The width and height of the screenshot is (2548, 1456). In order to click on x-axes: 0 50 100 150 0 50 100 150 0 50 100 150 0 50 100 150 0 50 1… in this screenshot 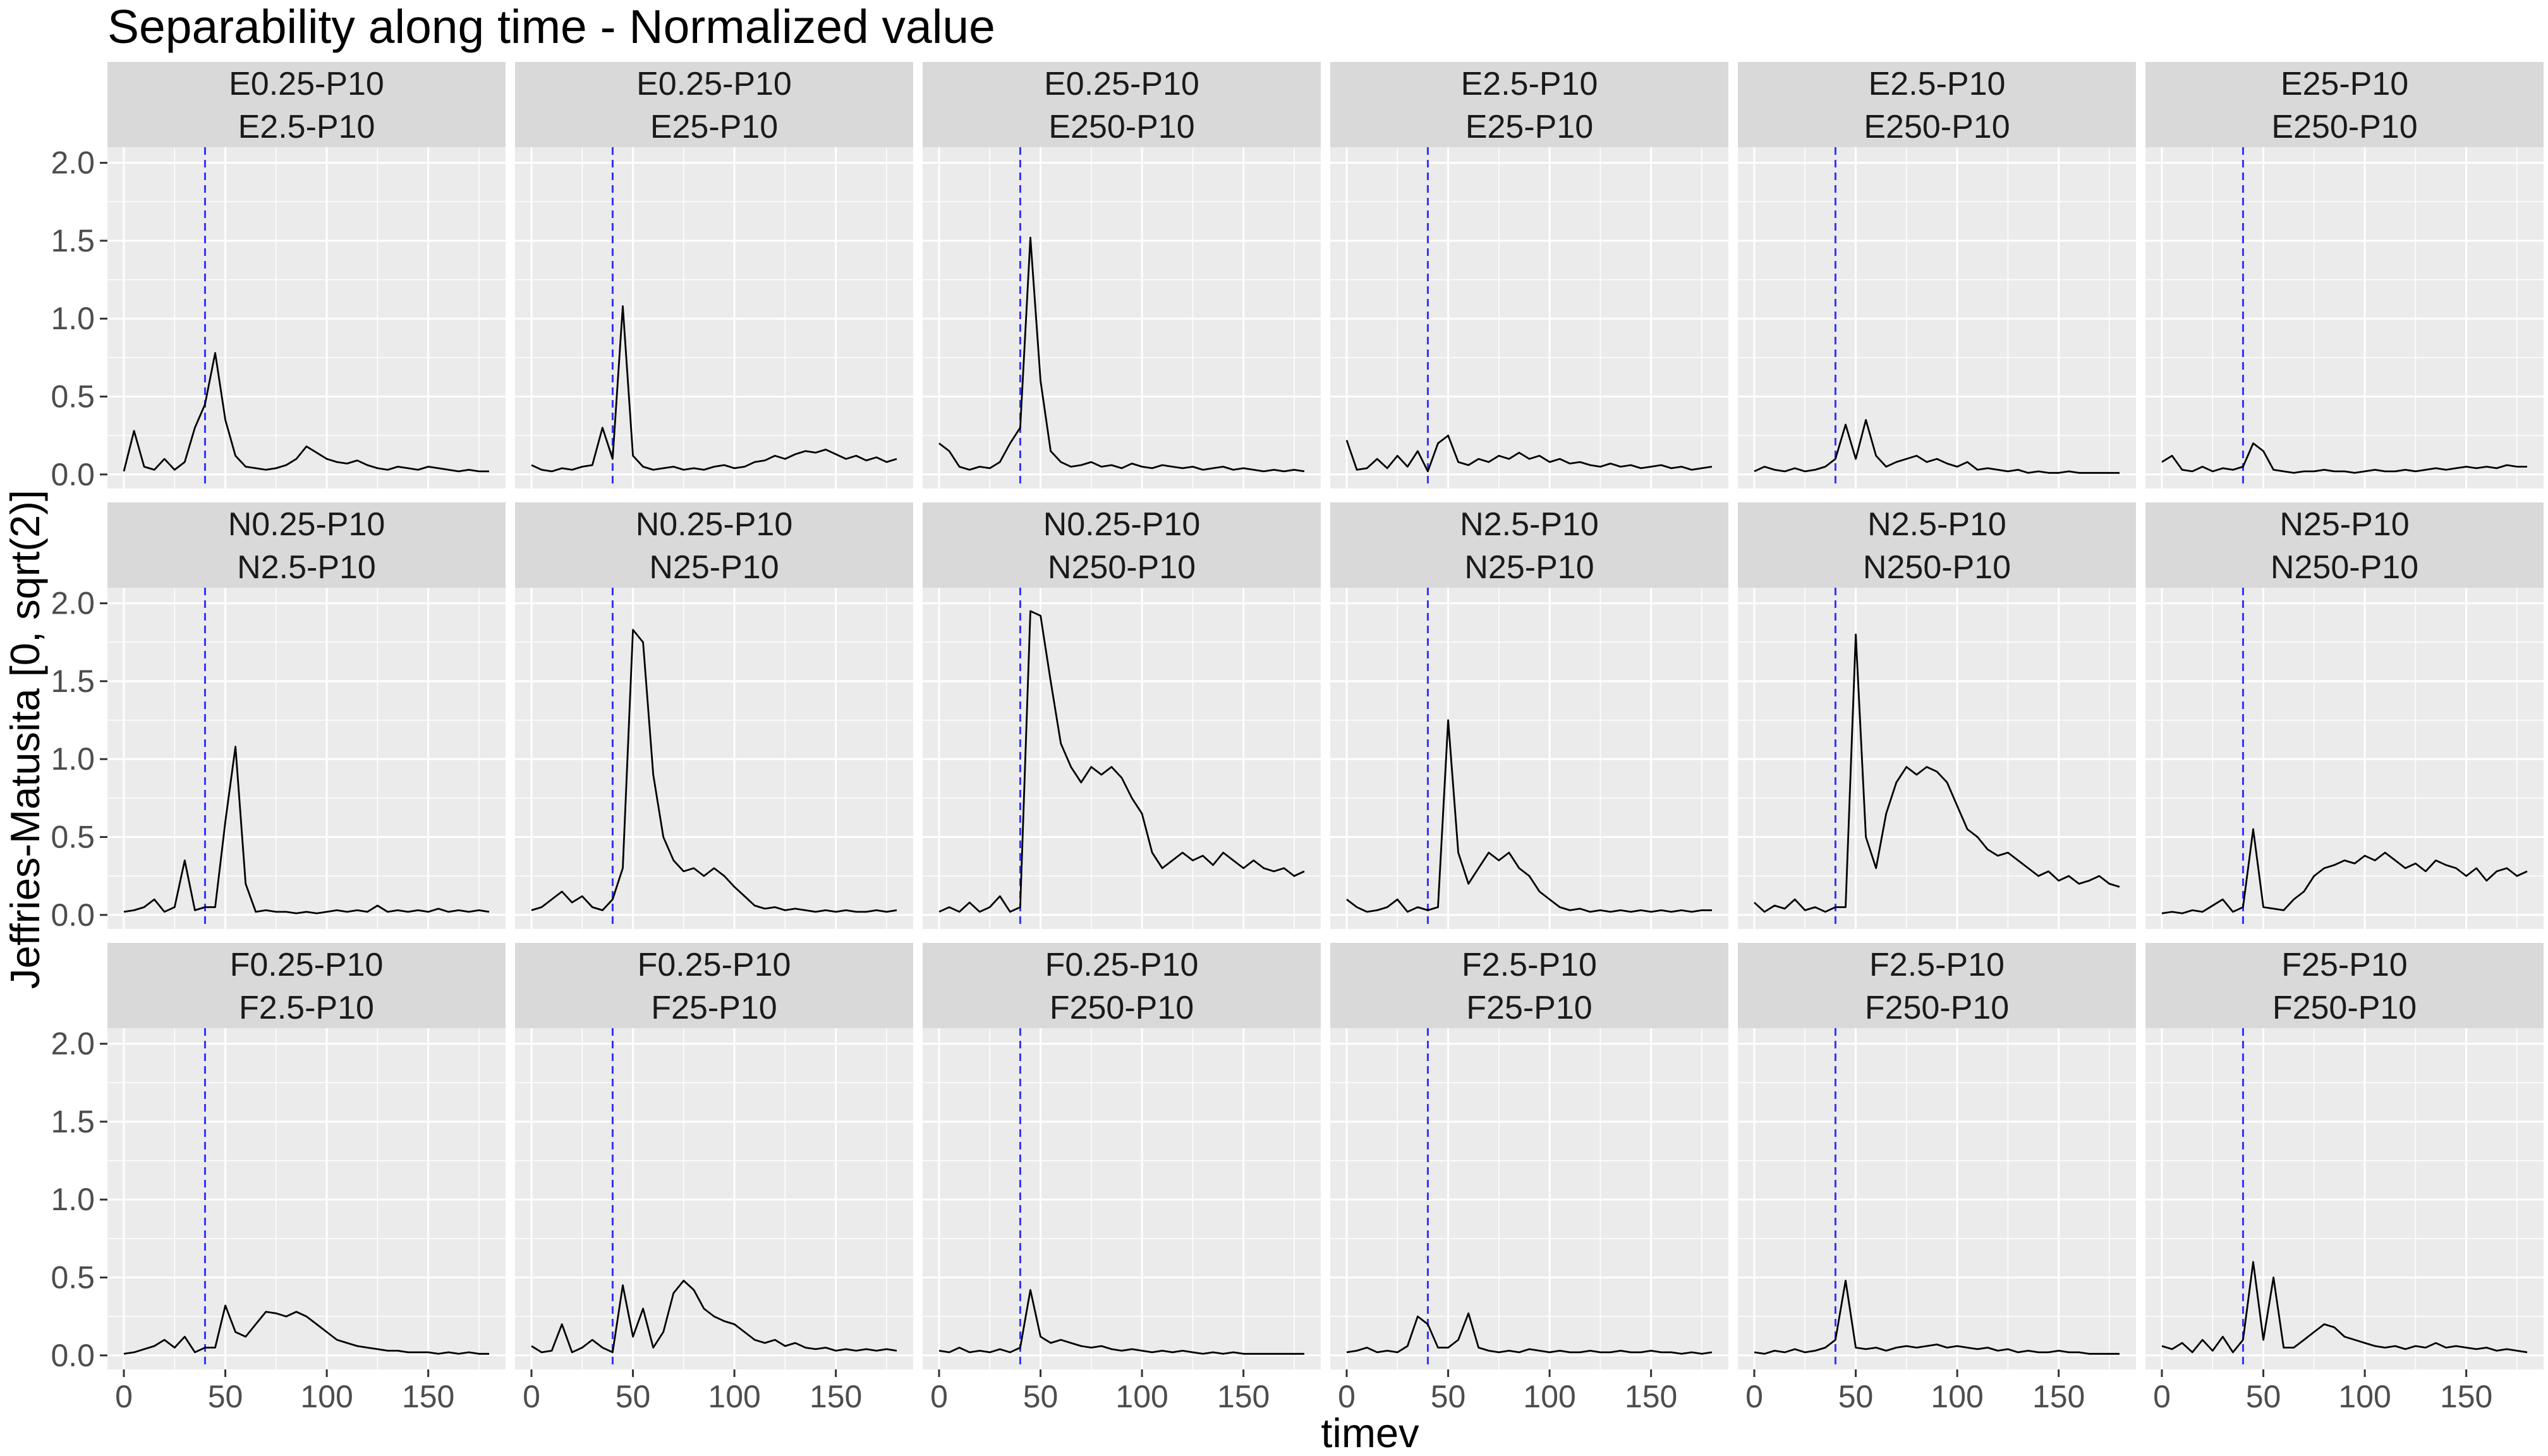, I will do `click(1303, 1391)`.